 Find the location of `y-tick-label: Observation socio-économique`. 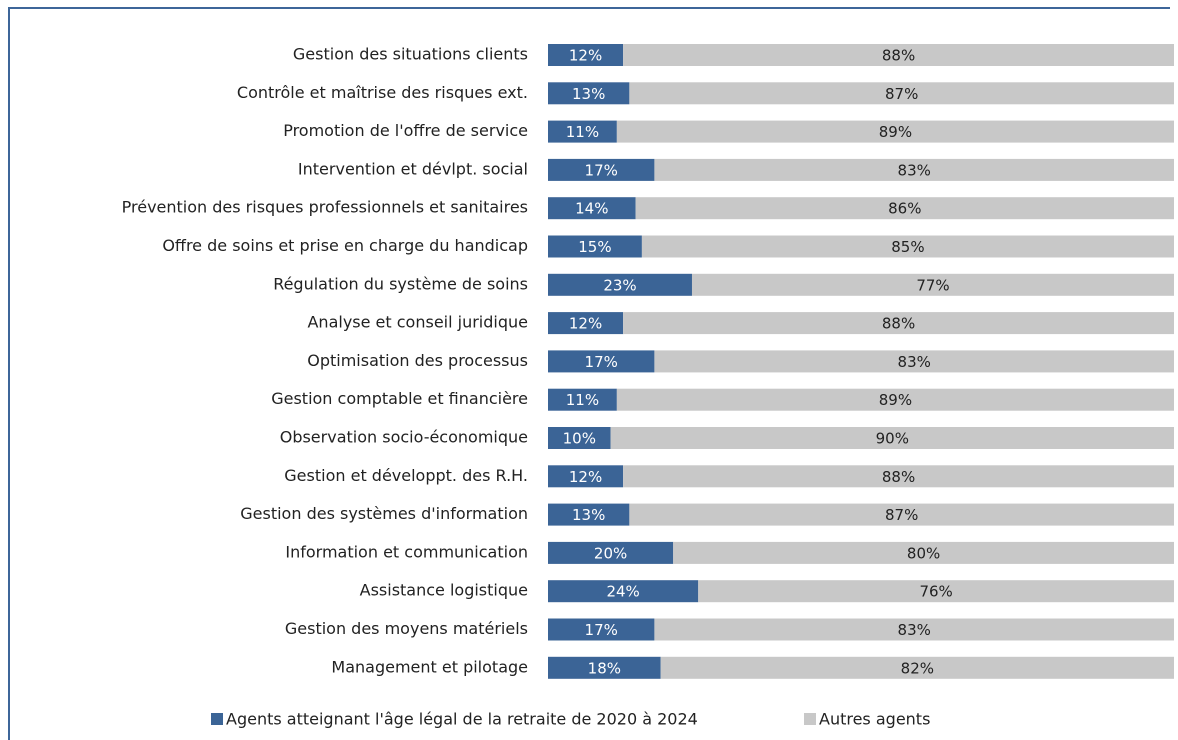

y-tick-label: Observation socio-économique is located at coordinates (404, 437).